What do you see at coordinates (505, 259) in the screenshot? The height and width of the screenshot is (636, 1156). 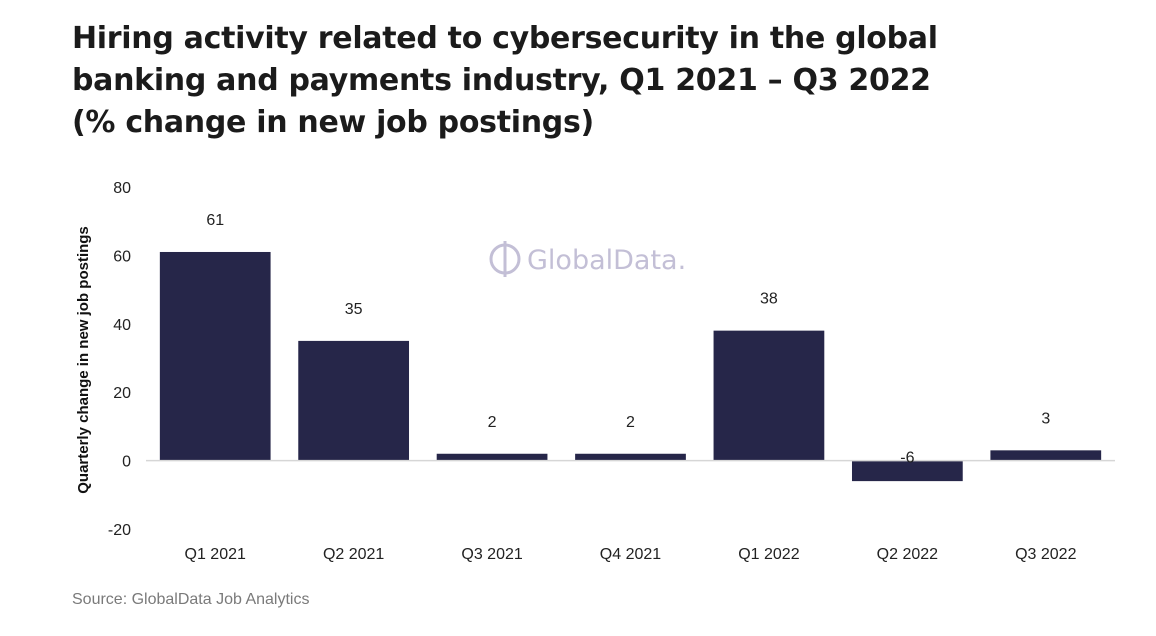 I see `globaldata-logo-icon` at bounding box center [505, 259].